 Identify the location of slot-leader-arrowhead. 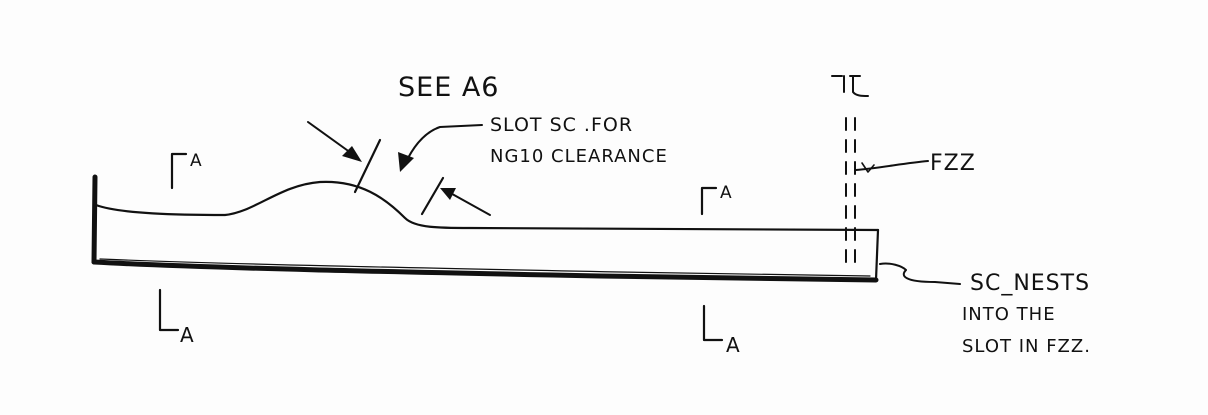
(406, 162).